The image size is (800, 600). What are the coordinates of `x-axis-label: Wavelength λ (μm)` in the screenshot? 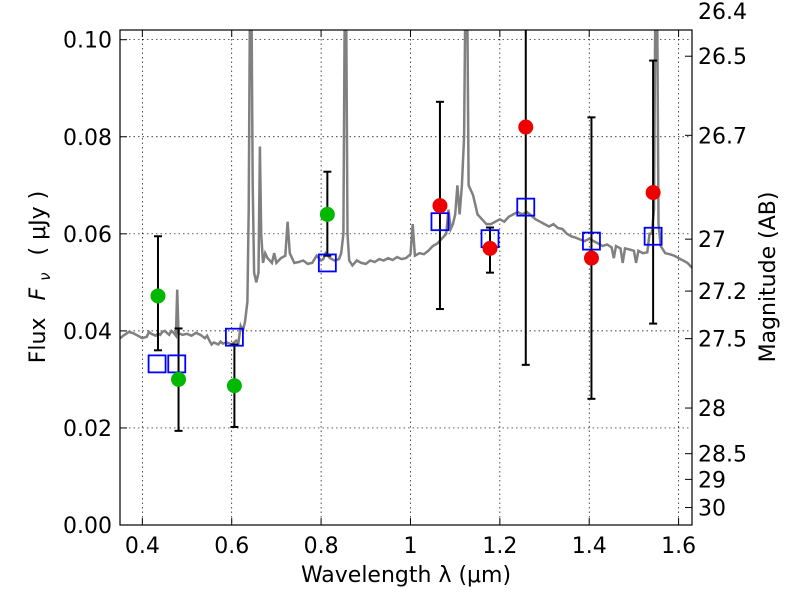 It's located at (406, 575).